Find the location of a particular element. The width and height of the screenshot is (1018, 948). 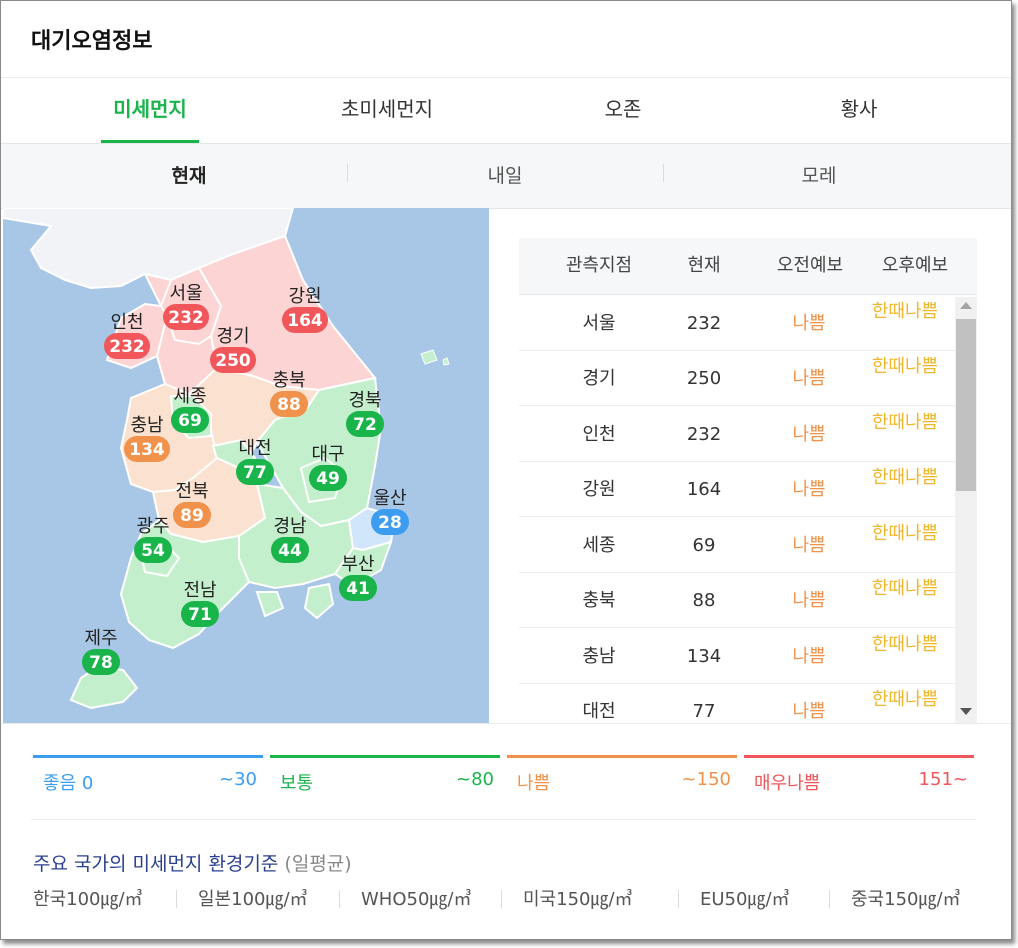

table-row: 서울 232 나쁨 한때나쁨 is located at coordinates (737, 323).